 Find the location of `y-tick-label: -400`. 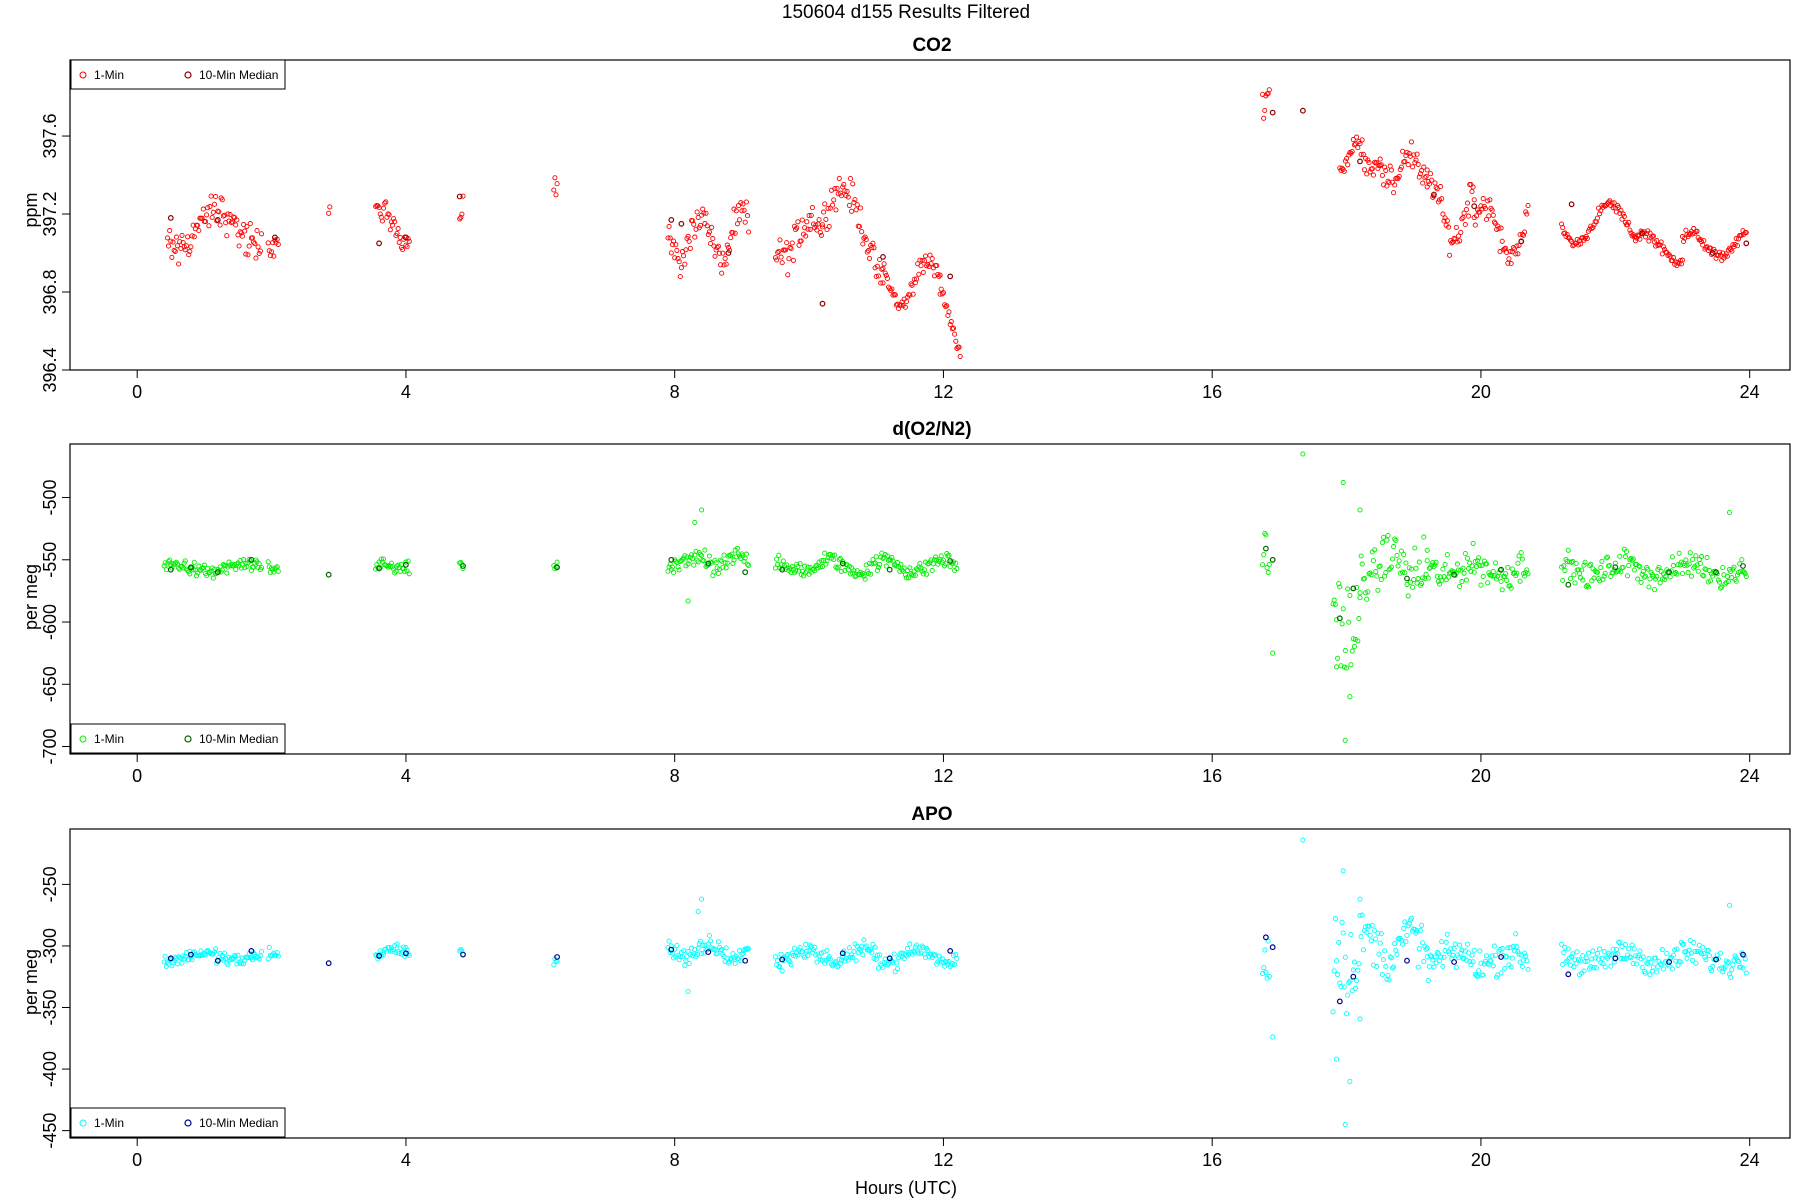

y-tick-label: -400 is located at coordinates (50, 1069).